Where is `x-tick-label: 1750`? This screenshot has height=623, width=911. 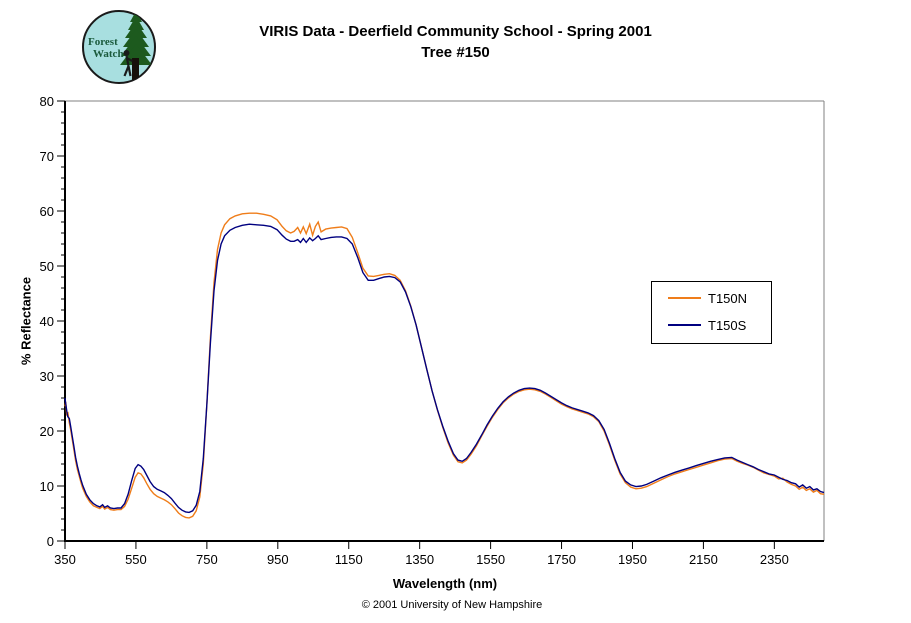 x-tick-label: 1750 is located at coordinates (561, 559).